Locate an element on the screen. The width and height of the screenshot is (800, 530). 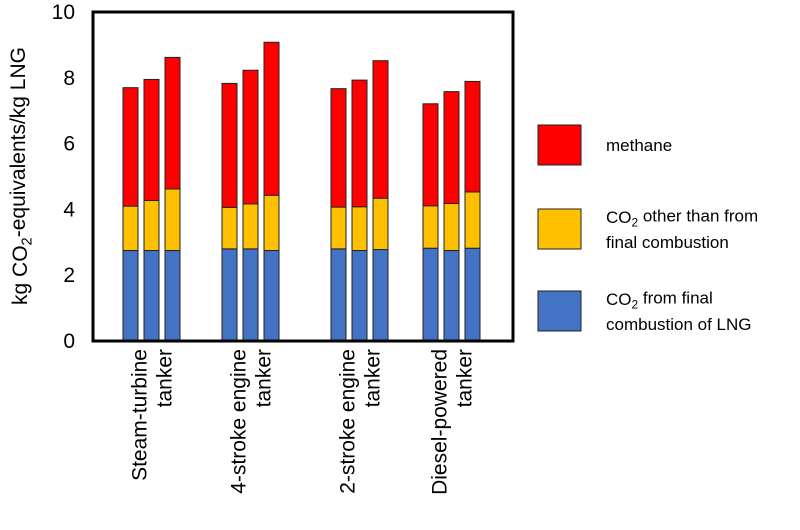
y-axis: 0 2 4 6 8 10 is located at coordinates (64, 177).